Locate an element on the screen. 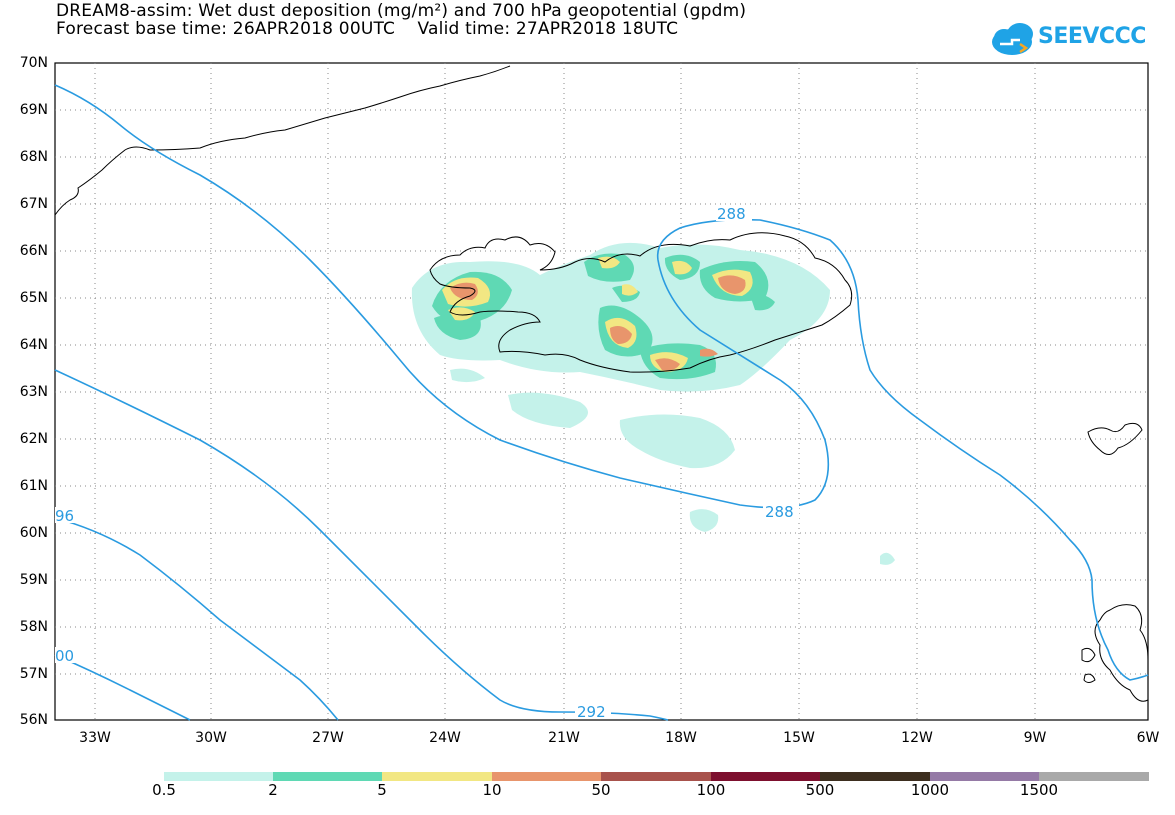  lat-label: 62N is located at coordinates (33, 439).